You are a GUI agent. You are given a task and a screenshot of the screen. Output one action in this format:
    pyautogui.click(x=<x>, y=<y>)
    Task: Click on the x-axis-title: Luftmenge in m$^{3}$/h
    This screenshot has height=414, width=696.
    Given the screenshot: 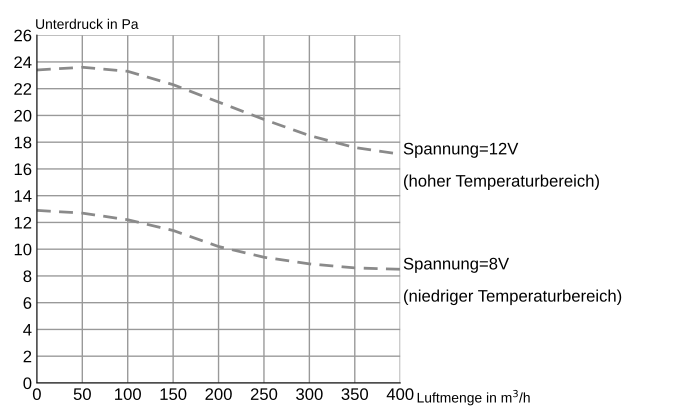 What is the action you would take?
    pyautogui.click(x=474, y=398)
    